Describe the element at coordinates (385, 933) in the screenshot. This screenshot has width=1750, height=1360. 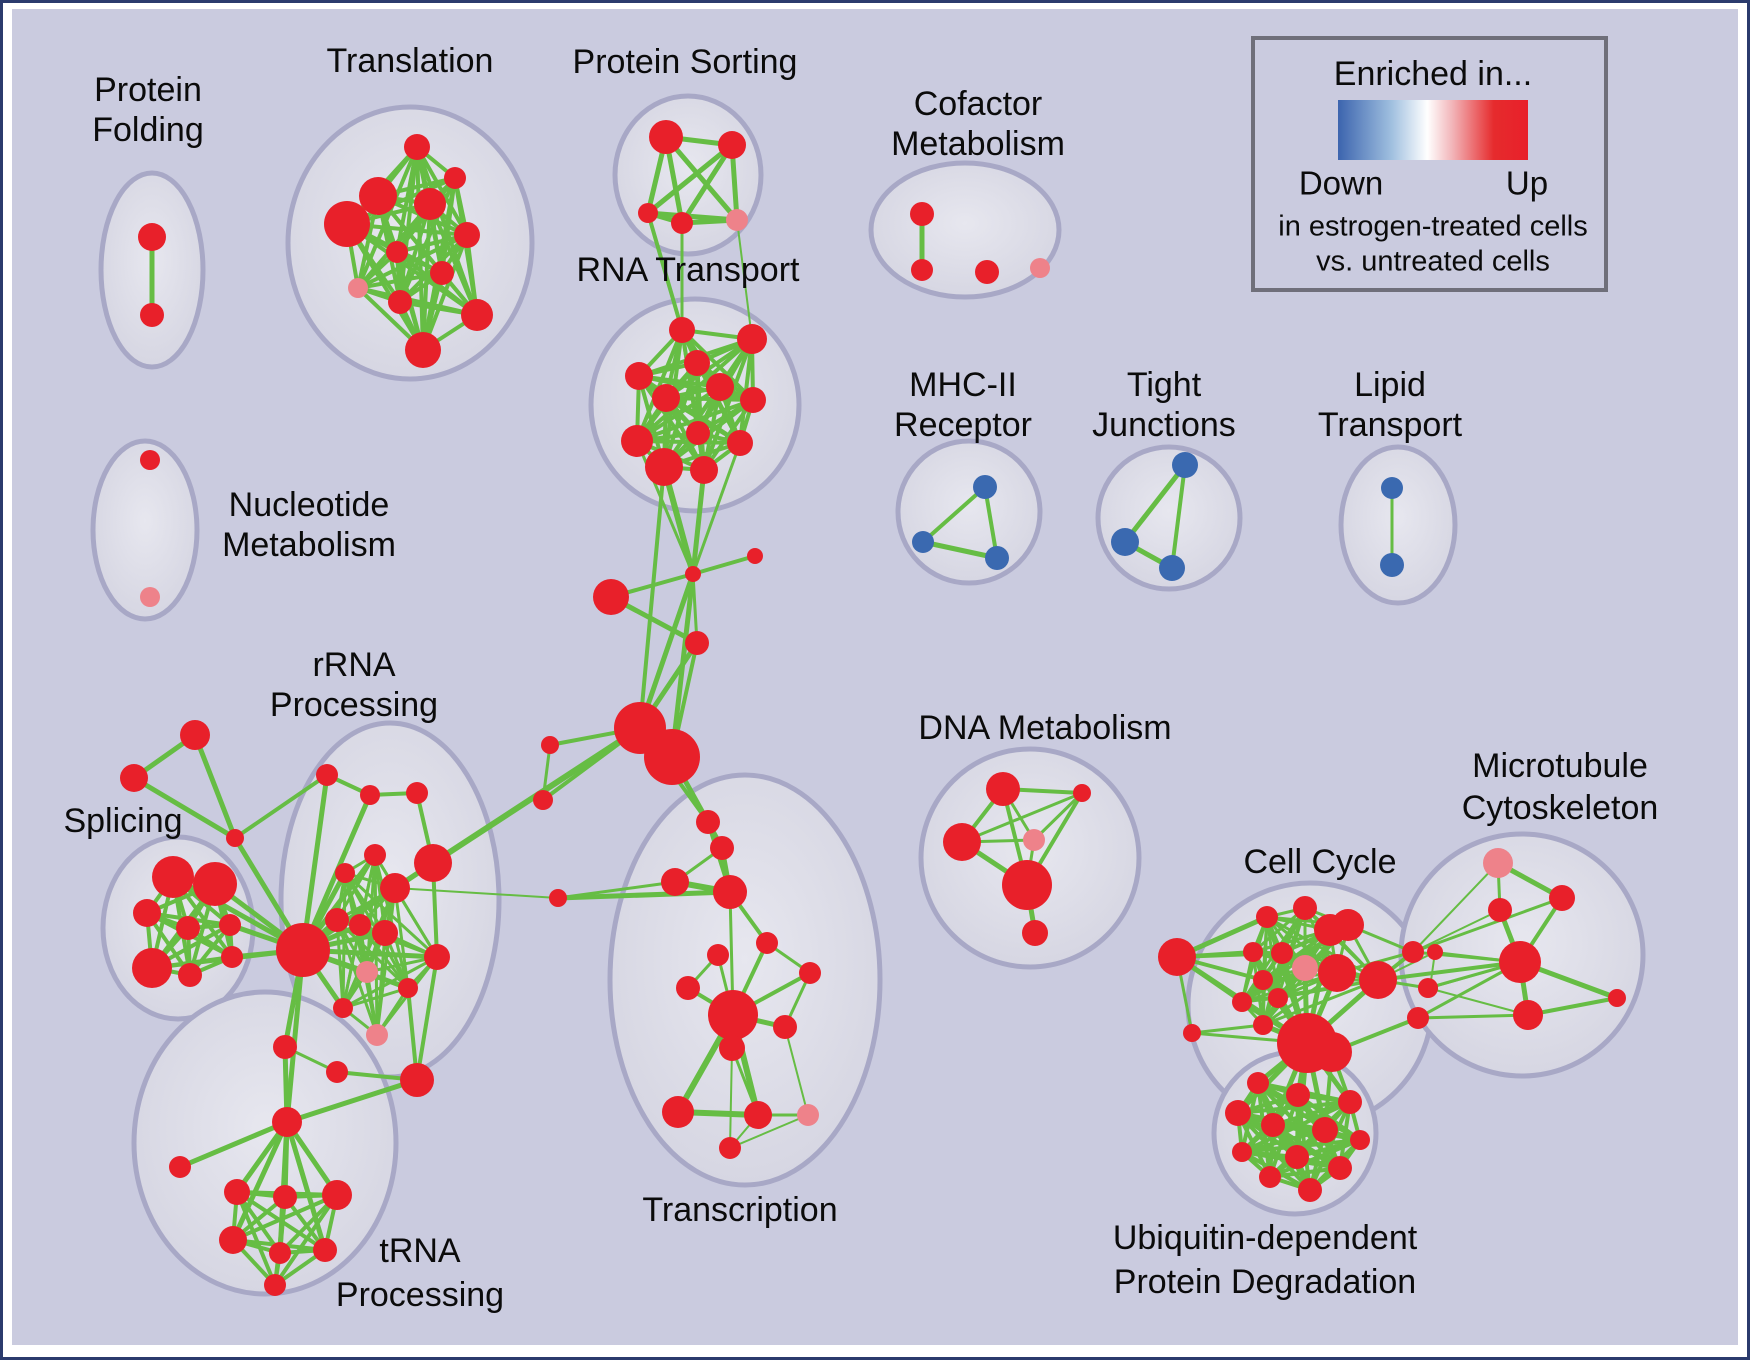
I see `gene-set-node-rr10` at that location.